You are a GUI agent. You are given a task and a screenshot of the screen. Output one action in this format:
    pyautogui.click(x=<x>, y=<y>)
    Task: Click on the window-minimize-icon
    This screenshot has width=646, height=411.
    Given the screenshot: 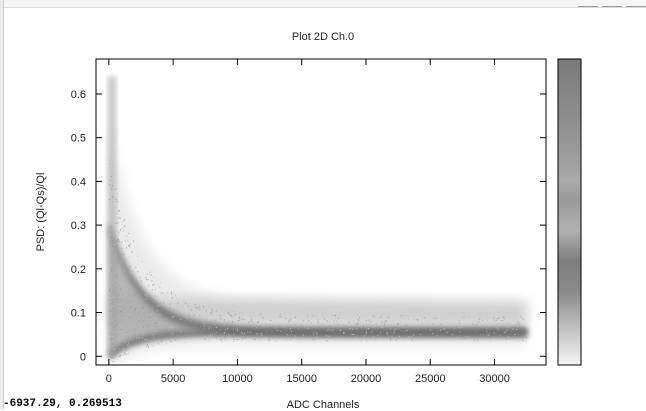 What is the action you would take?
    pyautogui.click(x=588, y=3)
    